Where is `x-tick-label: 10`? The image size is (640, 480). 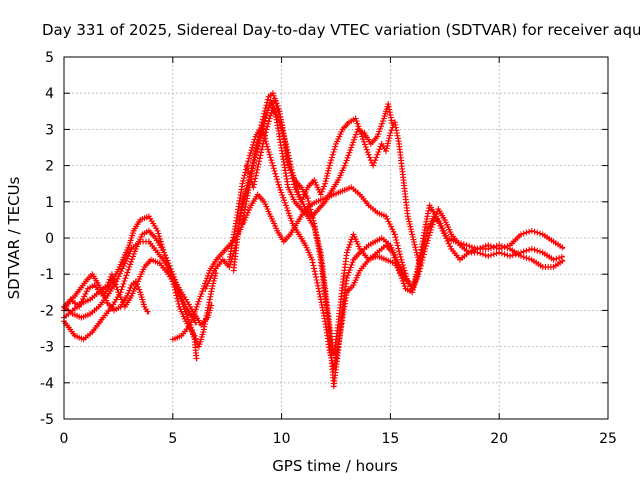 x-tick-label: 10 is located at coordinates (282, 439).